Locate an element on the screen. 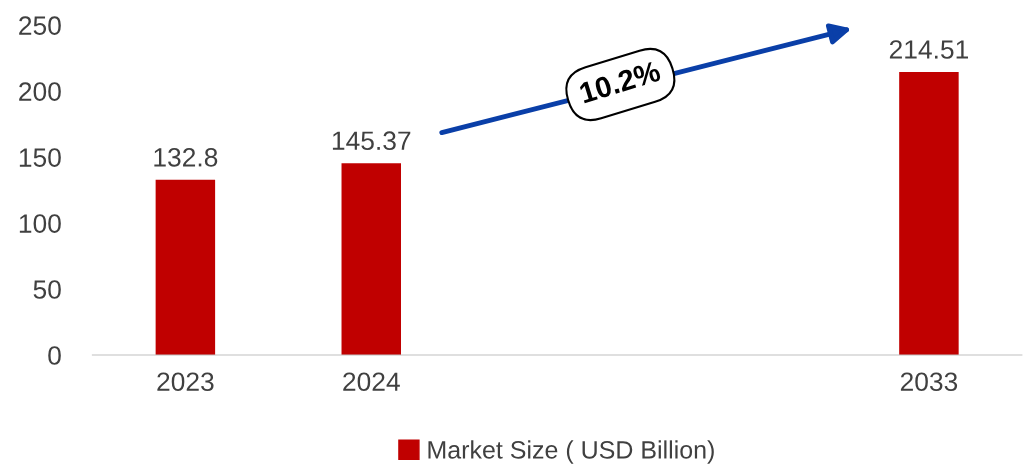 The image size is (1027, 474). y-tick-label: 50 is located at coordinates (47, 289).